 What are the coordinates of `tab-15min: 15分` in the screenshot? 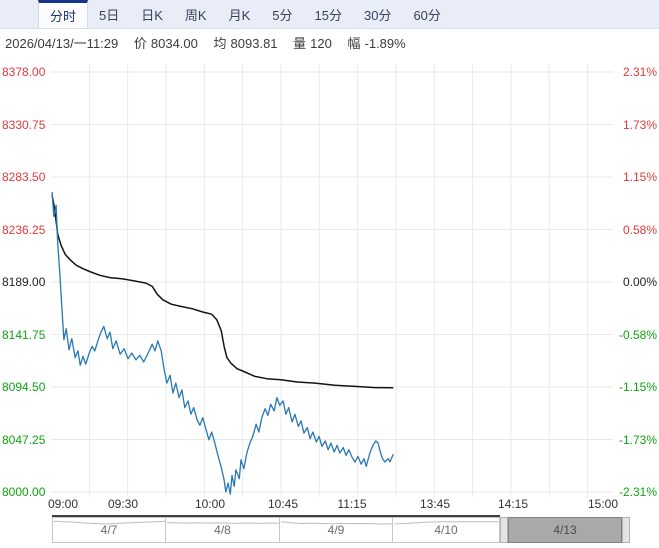 It's located at (328, 15).